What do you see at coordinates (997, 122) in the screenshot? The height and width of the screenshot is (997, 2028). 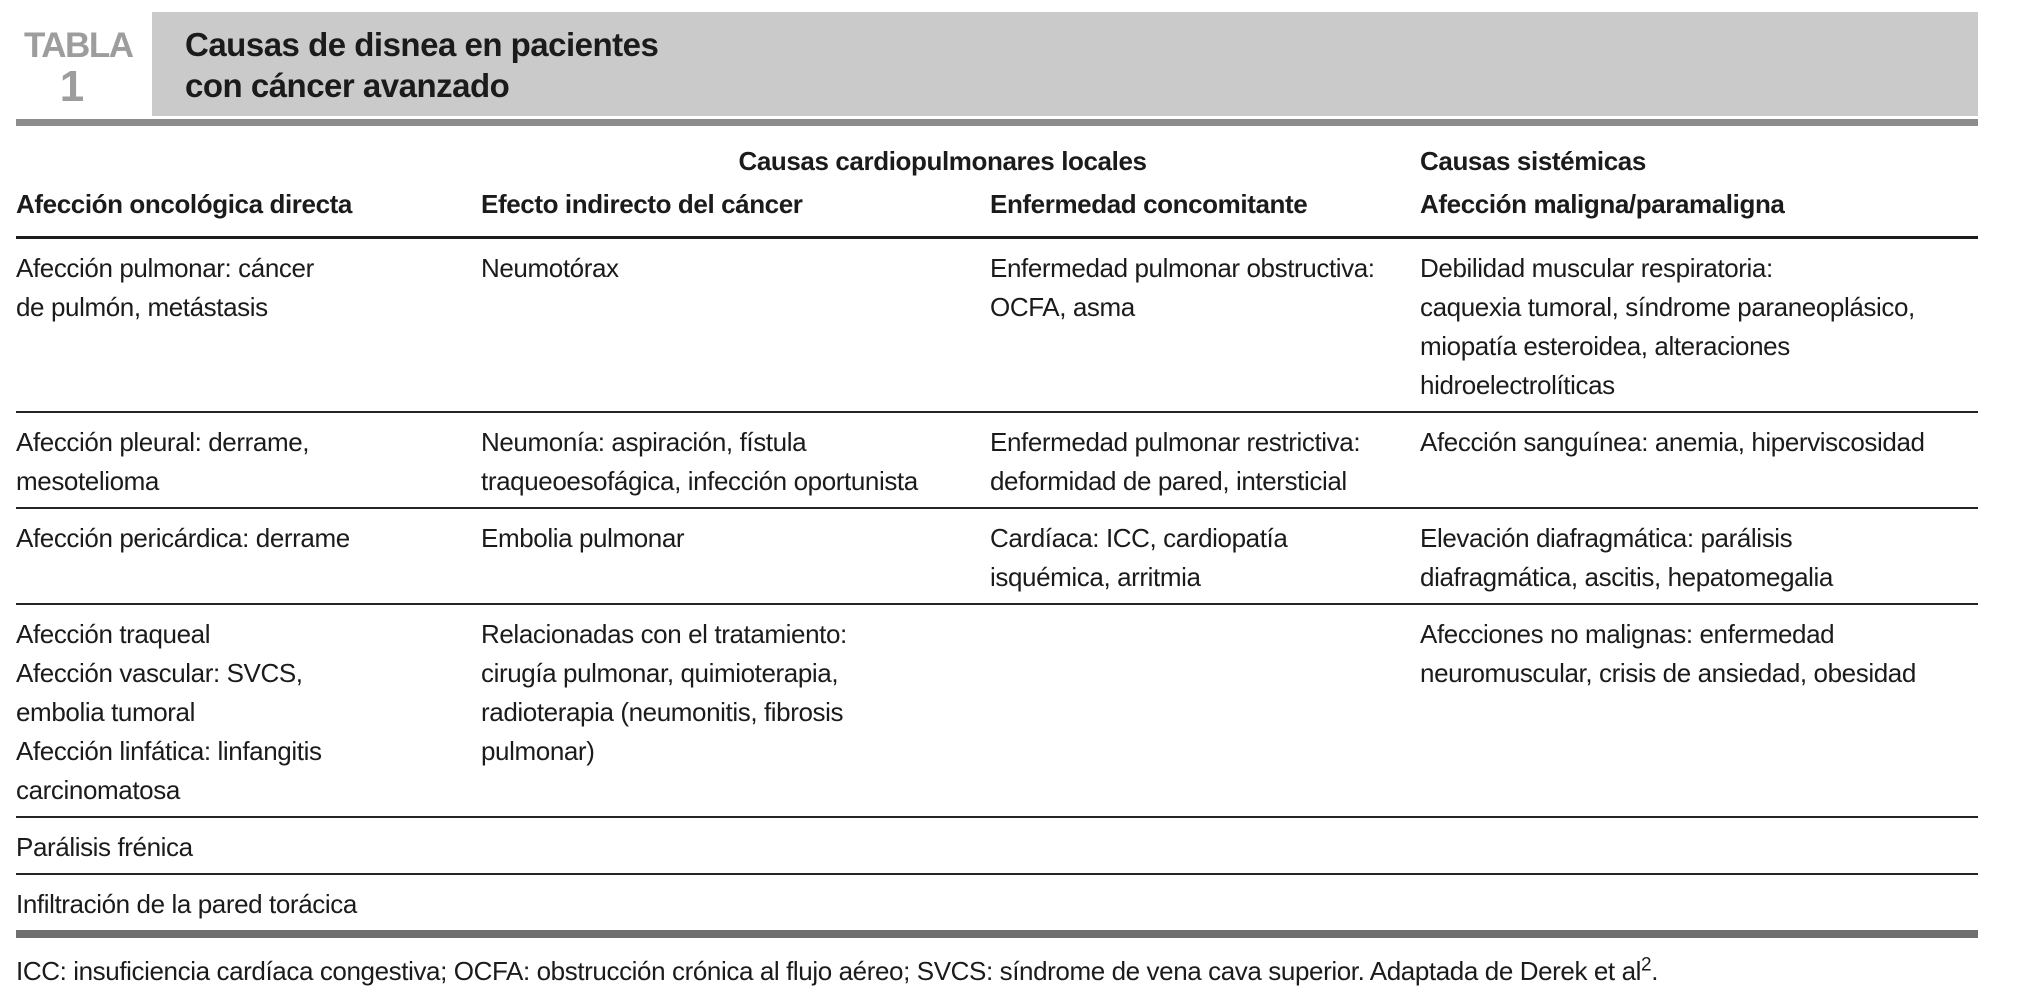 I see `top-rule` at bounding box center [997, 122].